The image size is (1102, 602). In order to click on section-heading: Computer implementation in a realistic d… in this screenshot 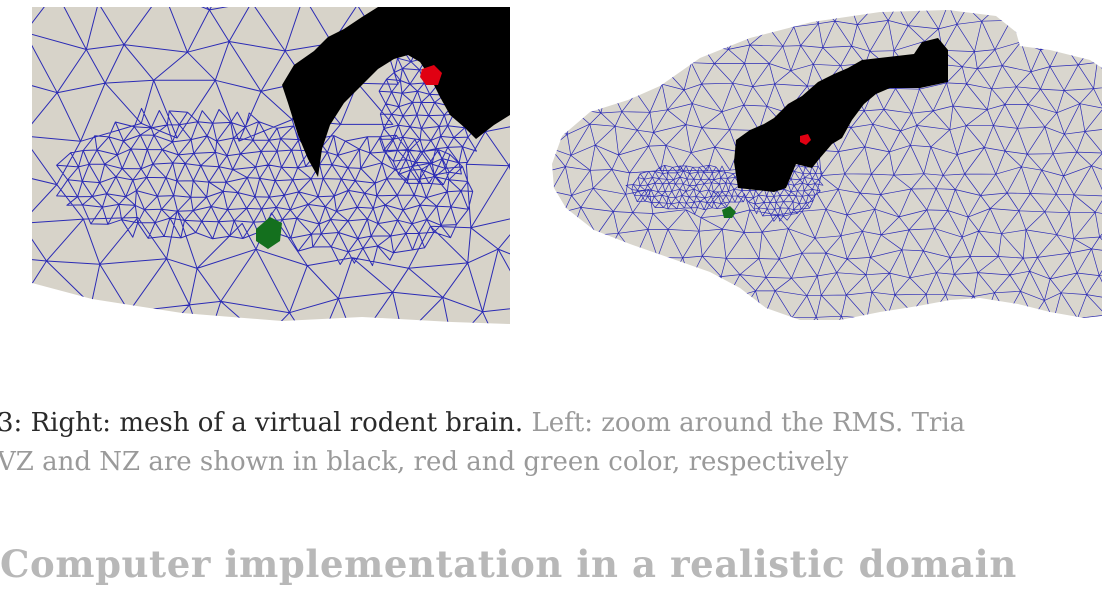, I will do `click(508, 564)`.